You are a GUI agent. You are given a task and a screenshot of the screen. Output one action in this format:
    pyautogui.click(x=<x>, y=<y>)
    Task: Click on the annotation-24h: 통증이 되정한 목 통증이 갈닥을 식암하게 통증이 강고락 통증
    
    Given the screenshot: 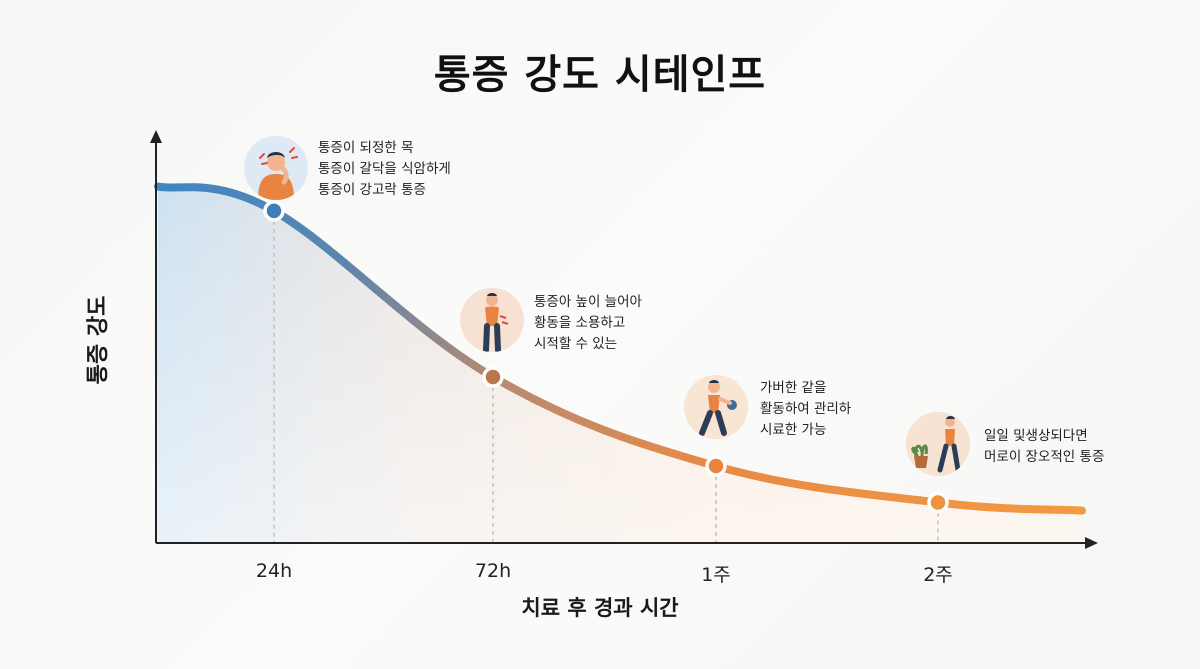 What is the action you would take?
    pyautogui.click(x=384, y=169)
    